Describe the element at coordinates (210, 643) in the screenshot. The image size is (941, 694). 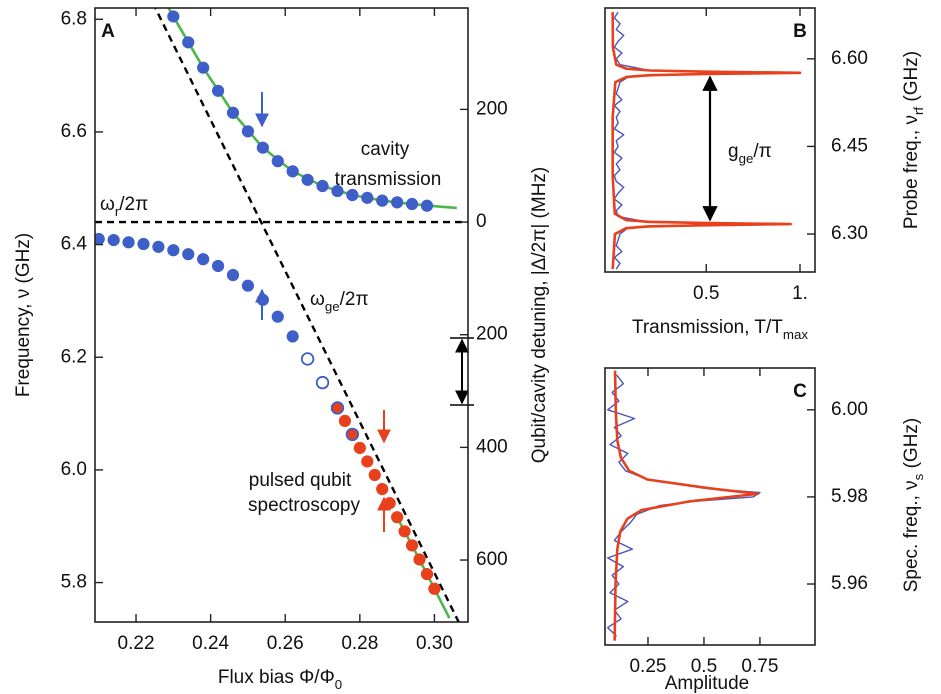
I see `x-tick-label: 0.24` at that location.